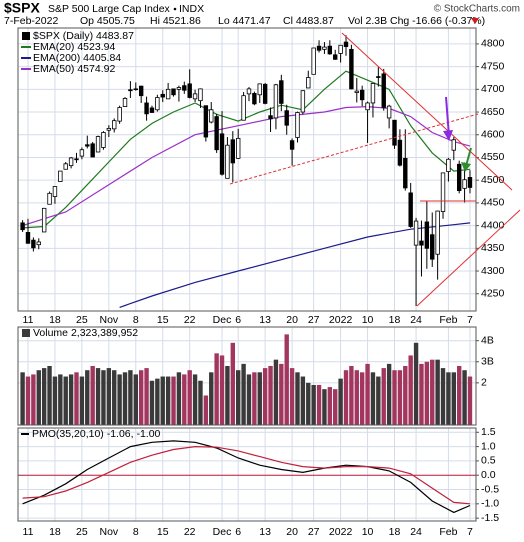 This screenshot has height=542, width=524. Describe the element at coordinates (493, 135) in the screenshot. I see `y-tick-label: 4600` at that location.